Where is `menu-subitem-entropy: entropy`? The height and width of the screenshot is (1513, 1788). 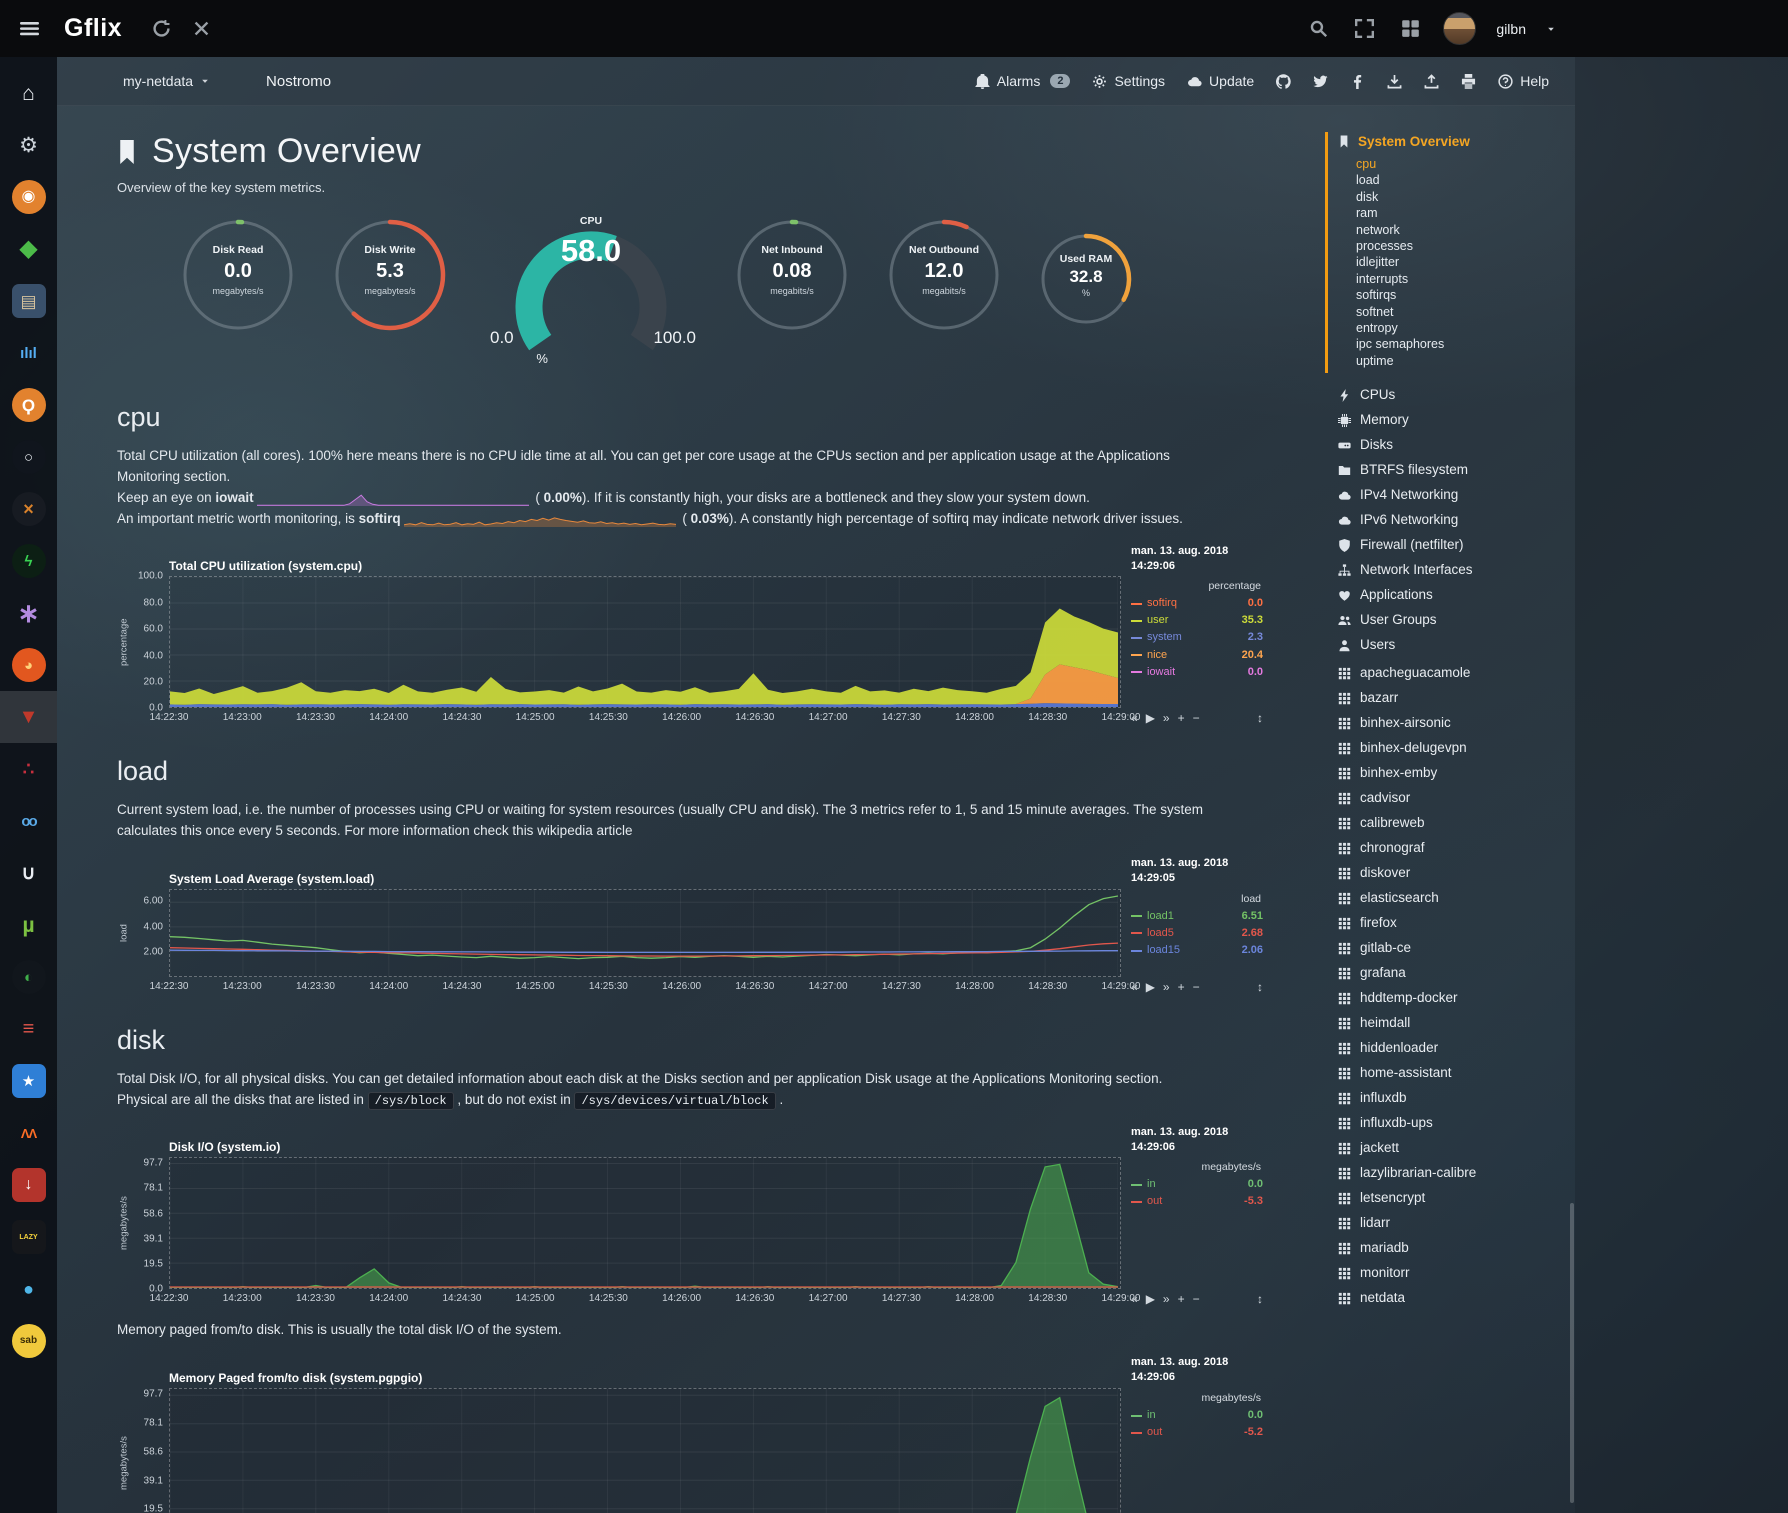 menu-subitem-entropy: entropy is located at coordinates (1377, 328).